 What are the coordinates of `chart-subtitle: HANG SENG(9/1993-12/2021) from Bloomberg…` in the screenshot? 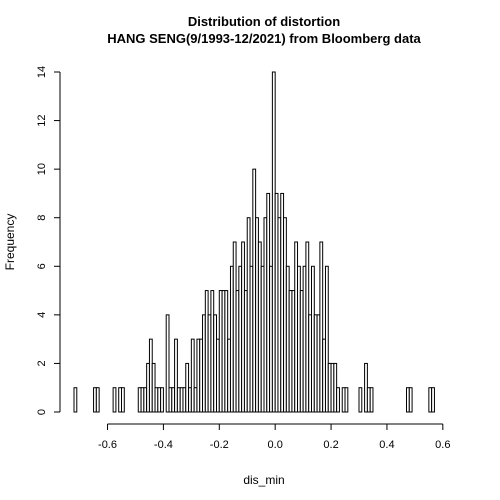 It's located at (264, 38).